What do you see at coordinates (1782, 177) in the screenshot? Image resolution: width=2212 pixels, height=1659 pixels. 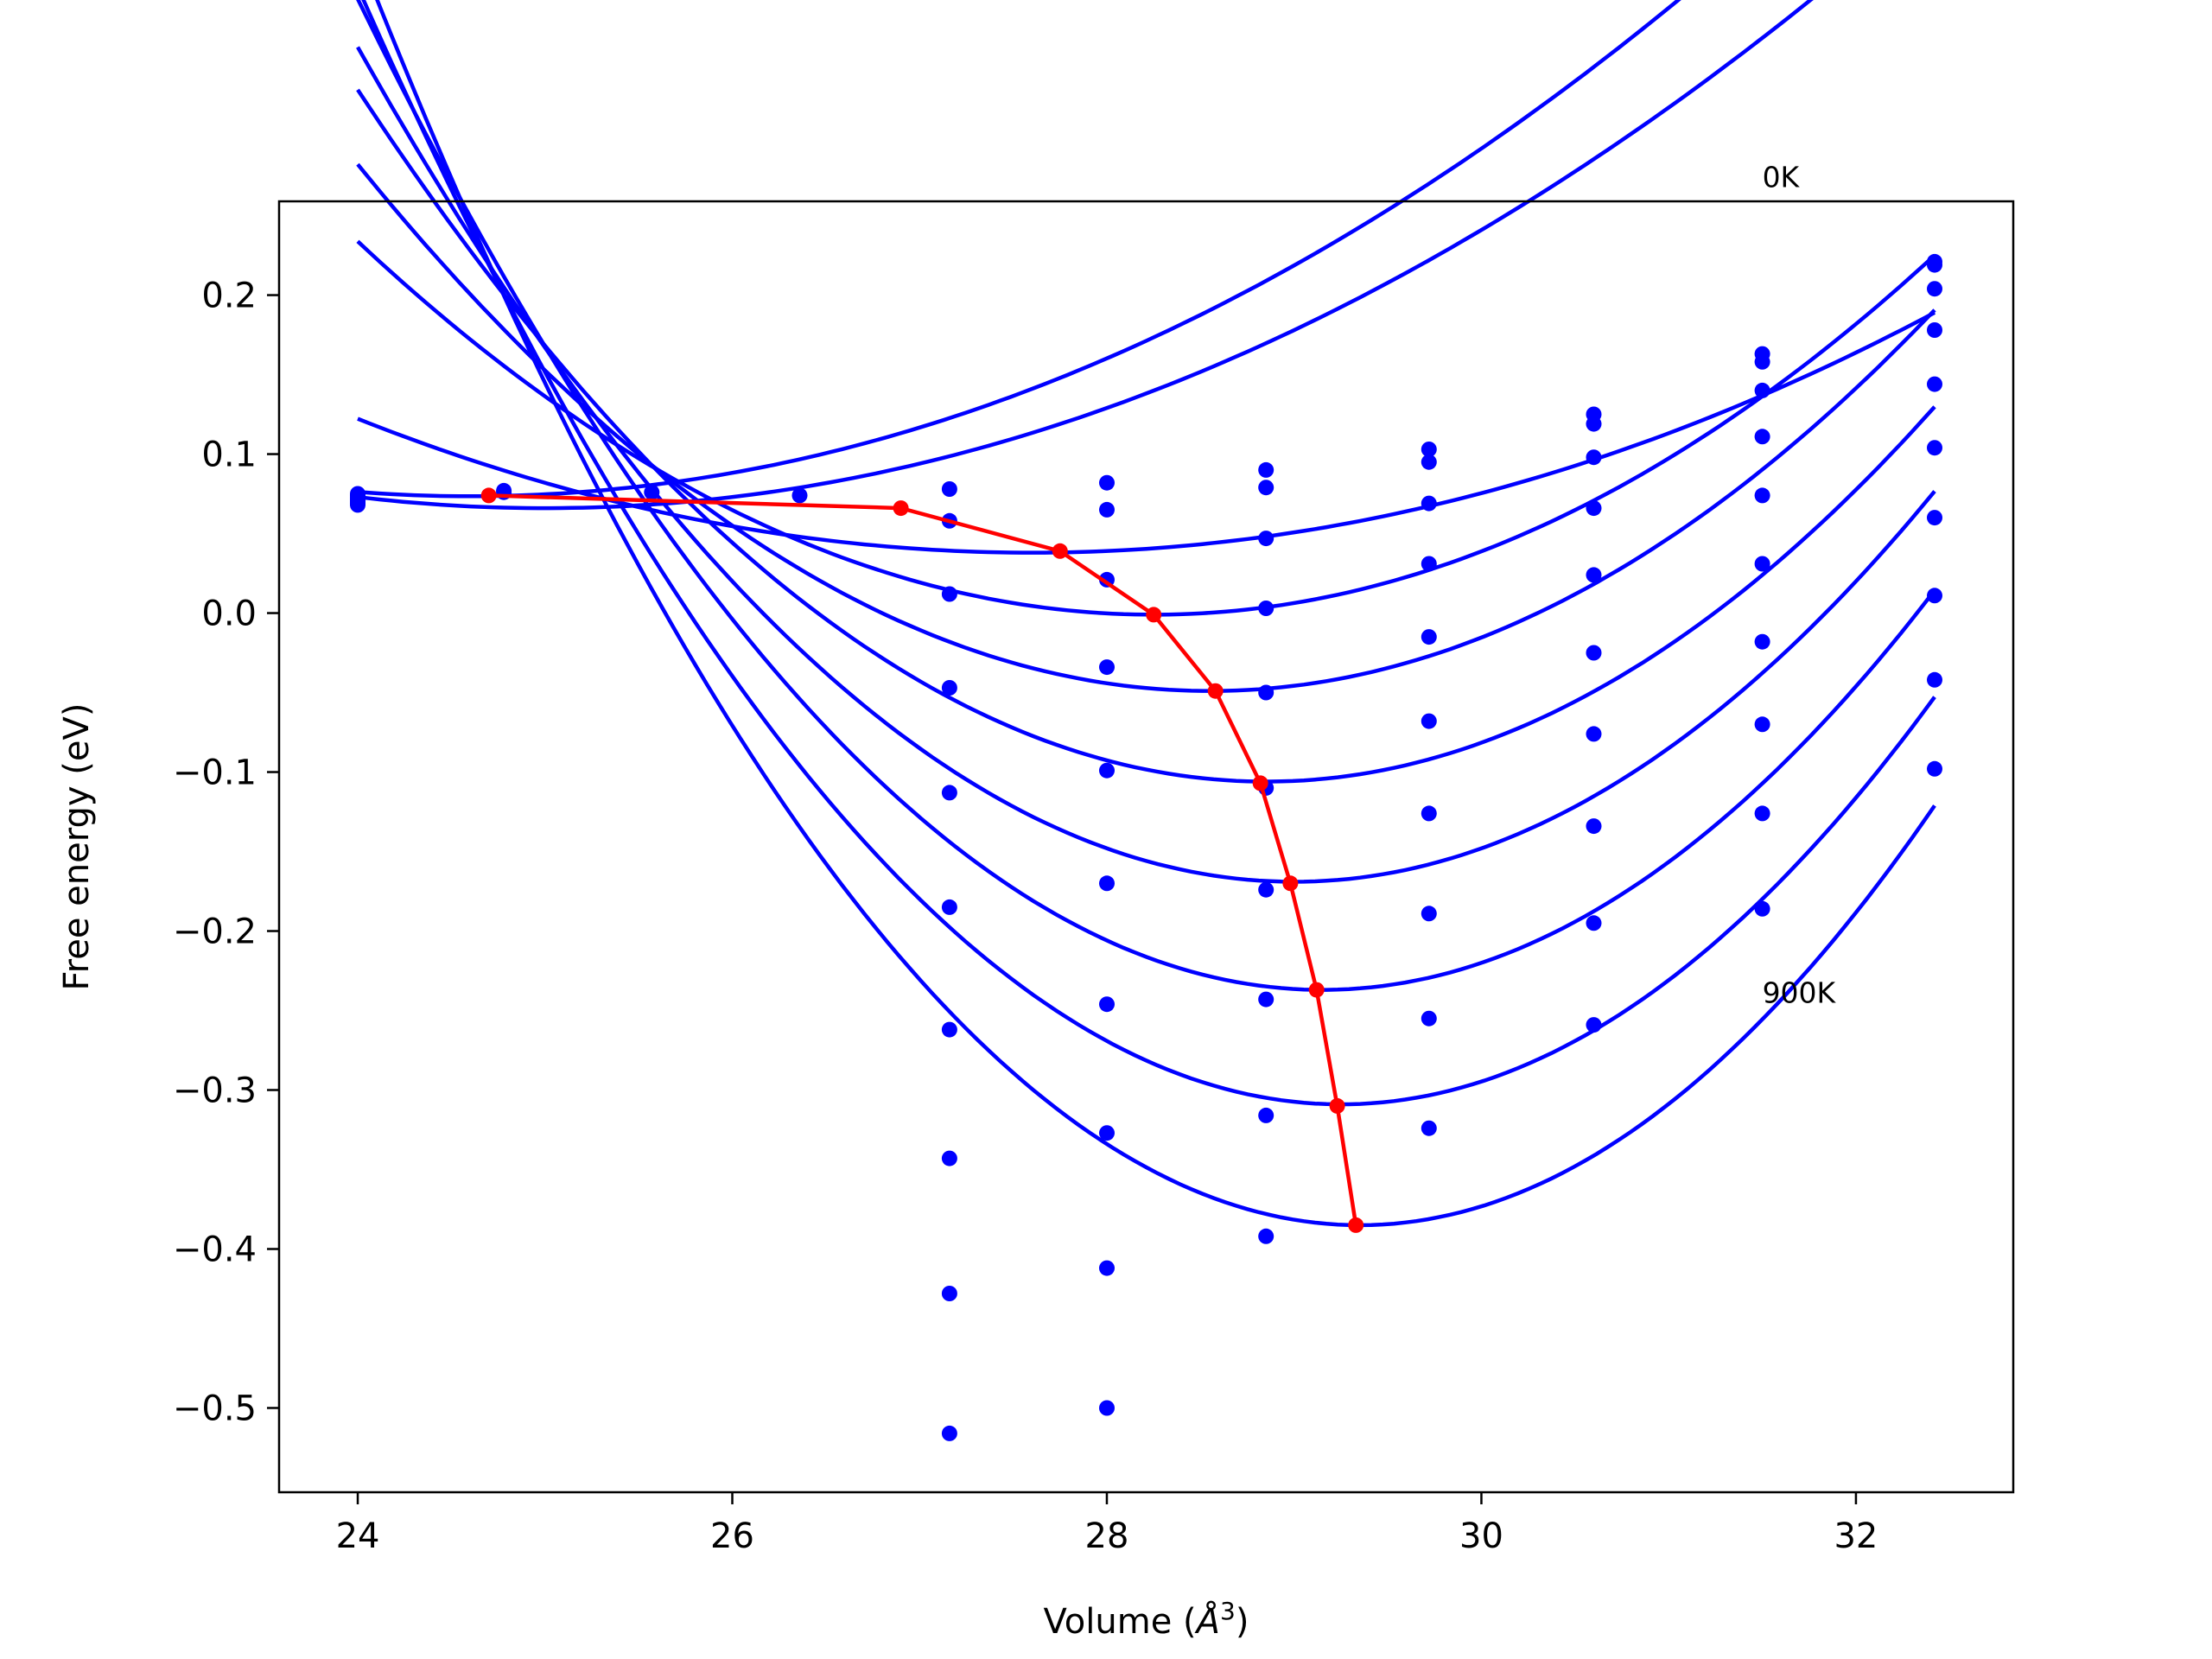 I see `temperature-annotation: 0K` at bounding box center [1782, 177].